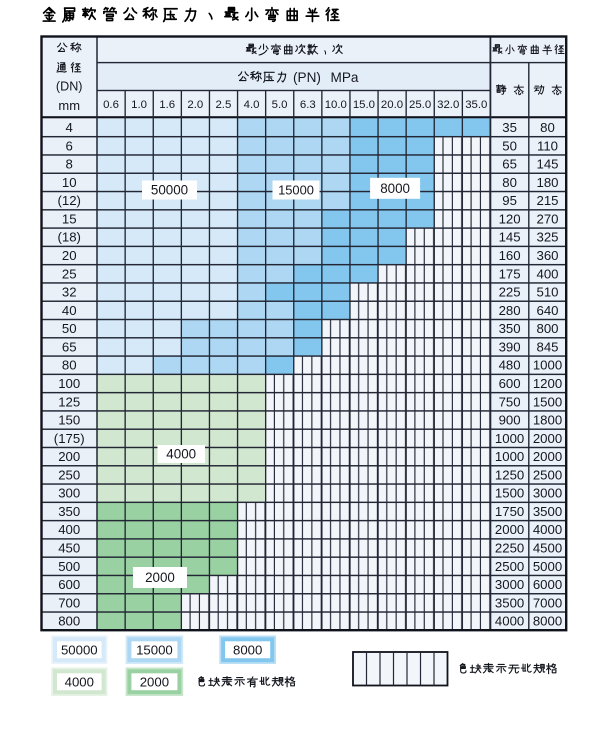 This screenshot has height=743, width=600. Describe the element at coordinates (68, 237) in the screenshot. I see `svg-text: (18)` at that location.